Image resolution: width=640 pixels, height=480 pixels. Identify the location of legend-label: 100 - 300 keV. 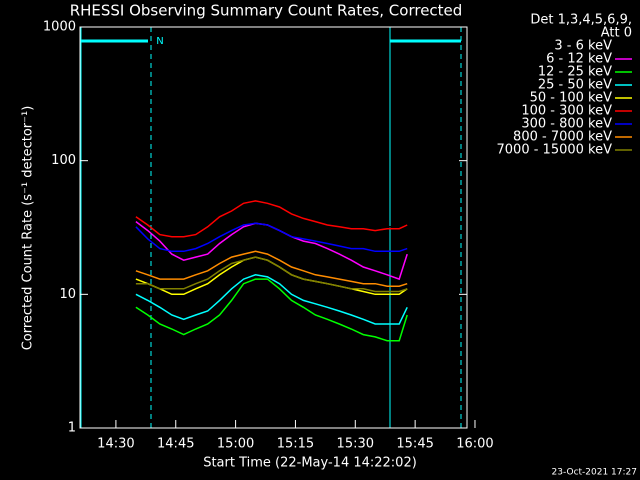
(566, 111).